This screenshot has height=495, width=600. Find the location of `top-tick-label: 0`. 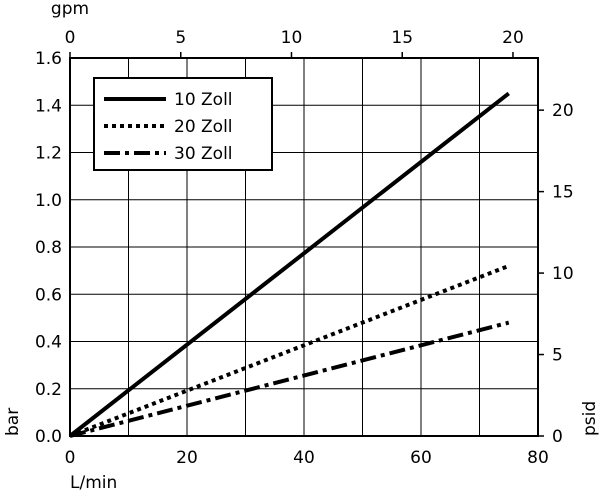

top-tick-label: 0 is located at coordinates (70, 38).